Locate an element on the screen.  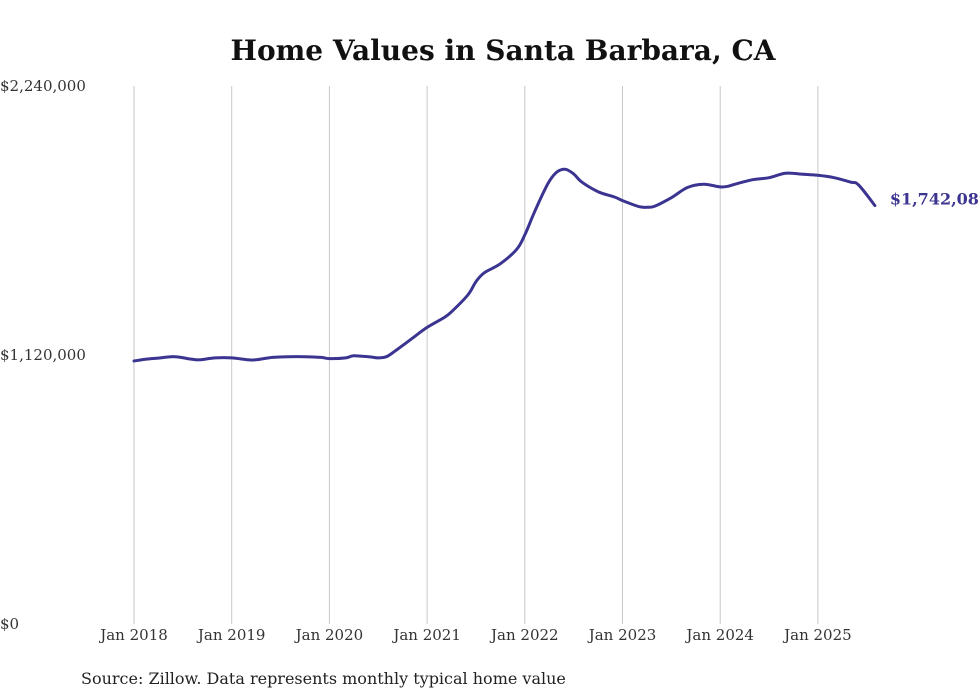
x-tick-label: Jan 2024 is located at coordinates (719, 635).